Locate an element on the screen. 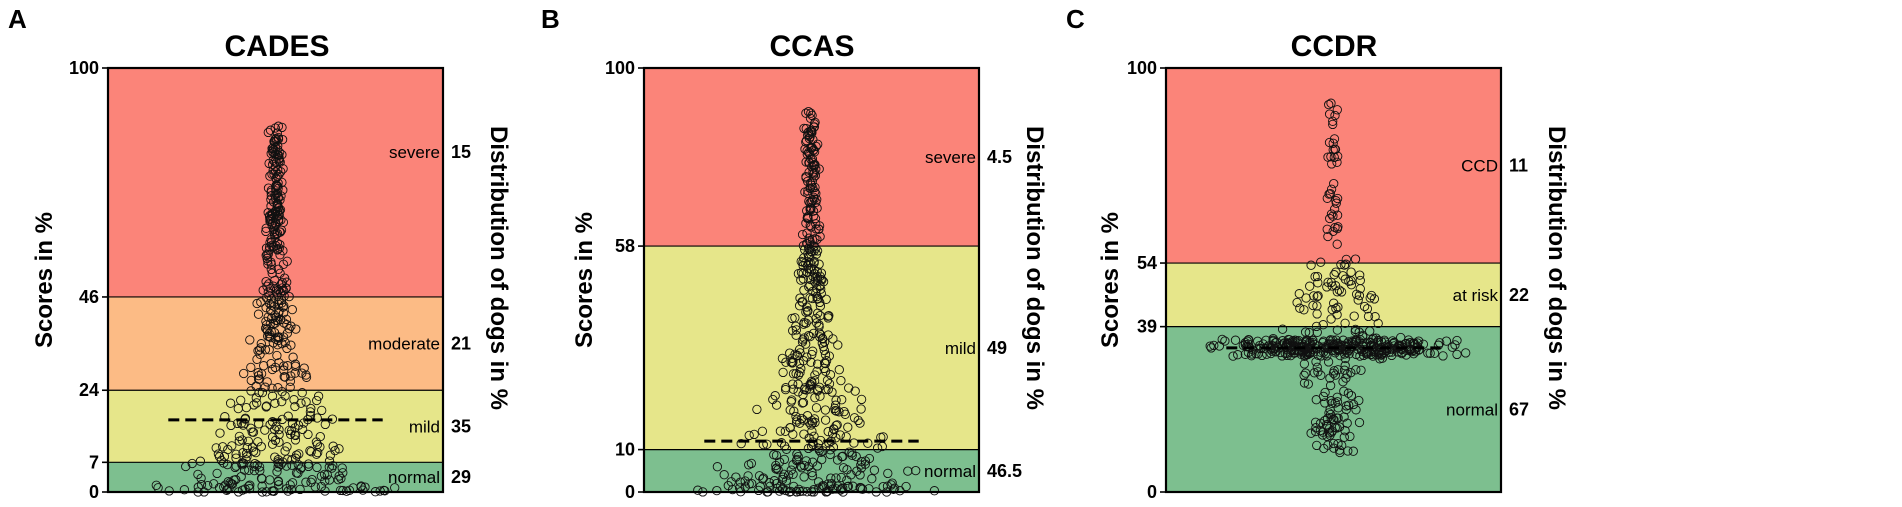 Image resolution: width=1902 pixels, height=507 pixels. y-tick-label: 58 is located at coordinates (625, 246).